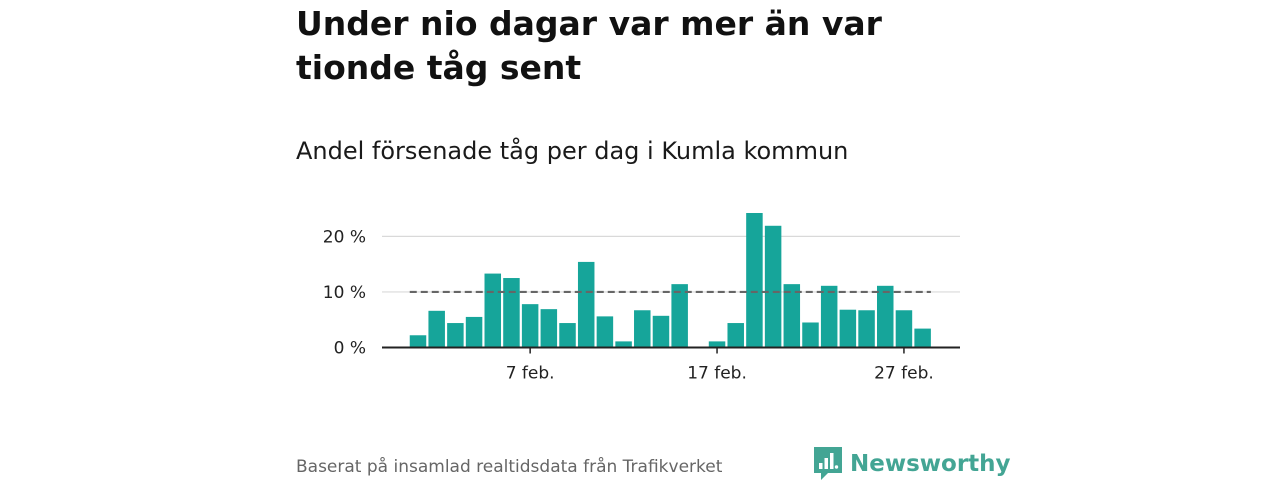 The height and width of the screenshot is (481, 1280). Describe the element at coordinates (828, 463) in the screenshot. I see `newsworthy-logo-icon` at that location.